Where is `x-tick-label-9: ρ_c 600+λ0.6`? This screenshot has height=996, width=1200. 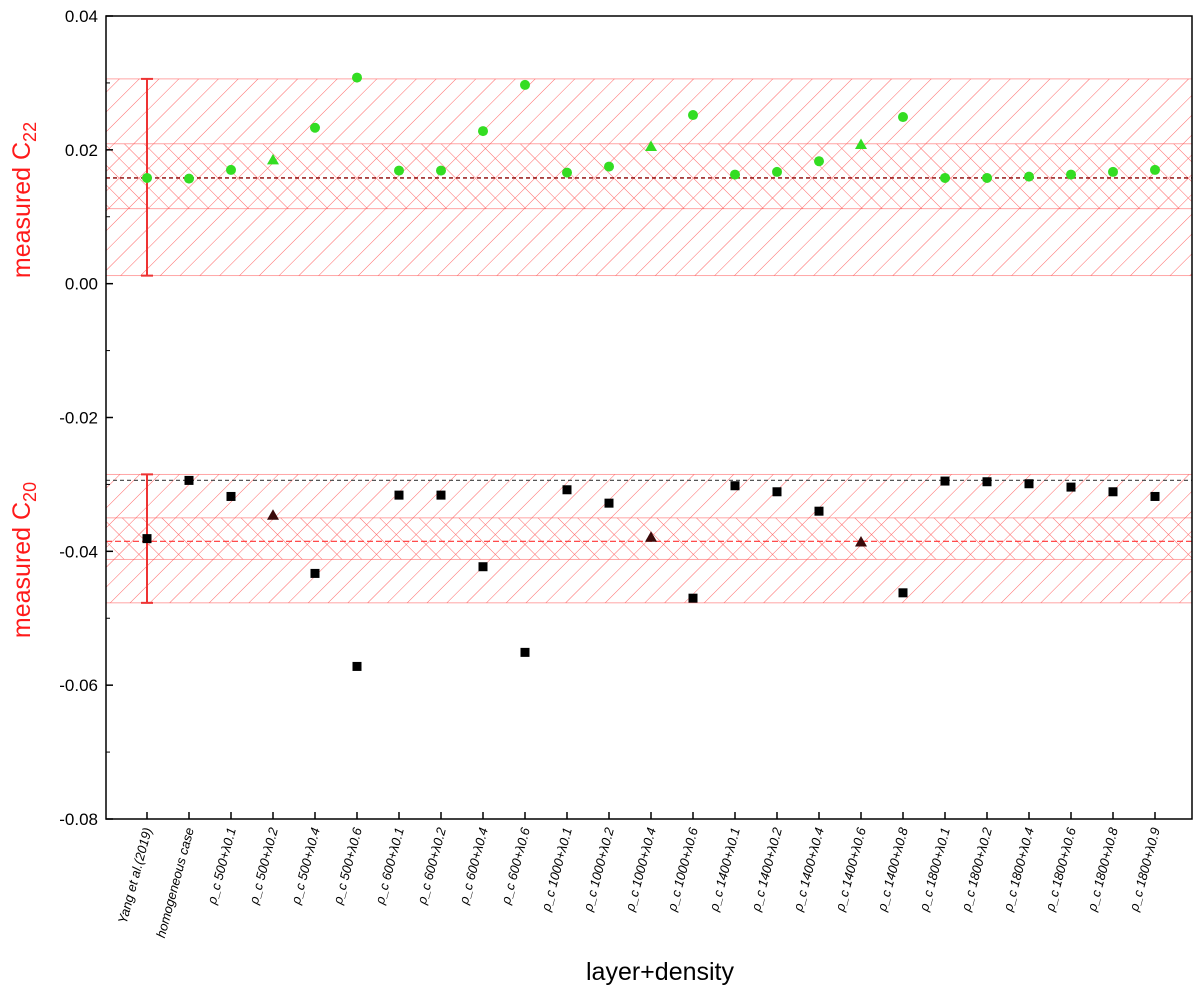
x-tick-label-9: ρ_c 600+λ0.6 is located at coordinates (515, 865).